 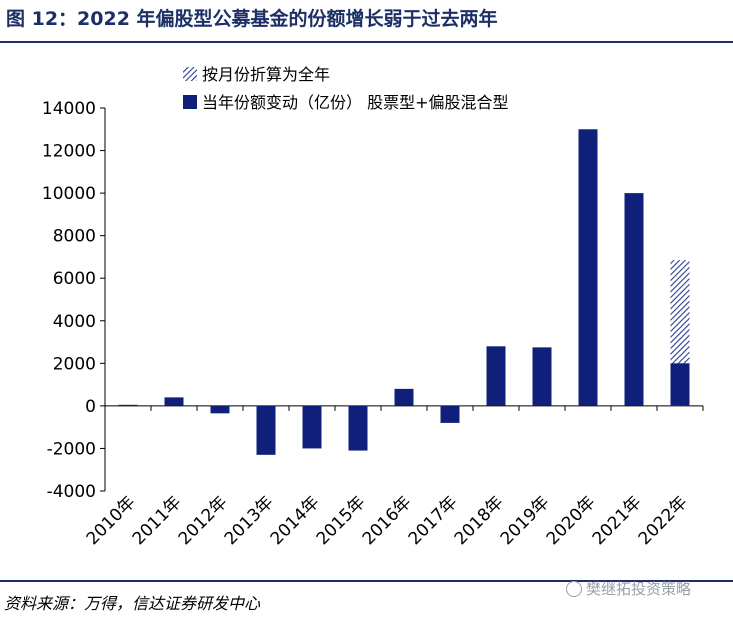 I want to click on x-tick-label: 2014年, so click(x=295, y=520).